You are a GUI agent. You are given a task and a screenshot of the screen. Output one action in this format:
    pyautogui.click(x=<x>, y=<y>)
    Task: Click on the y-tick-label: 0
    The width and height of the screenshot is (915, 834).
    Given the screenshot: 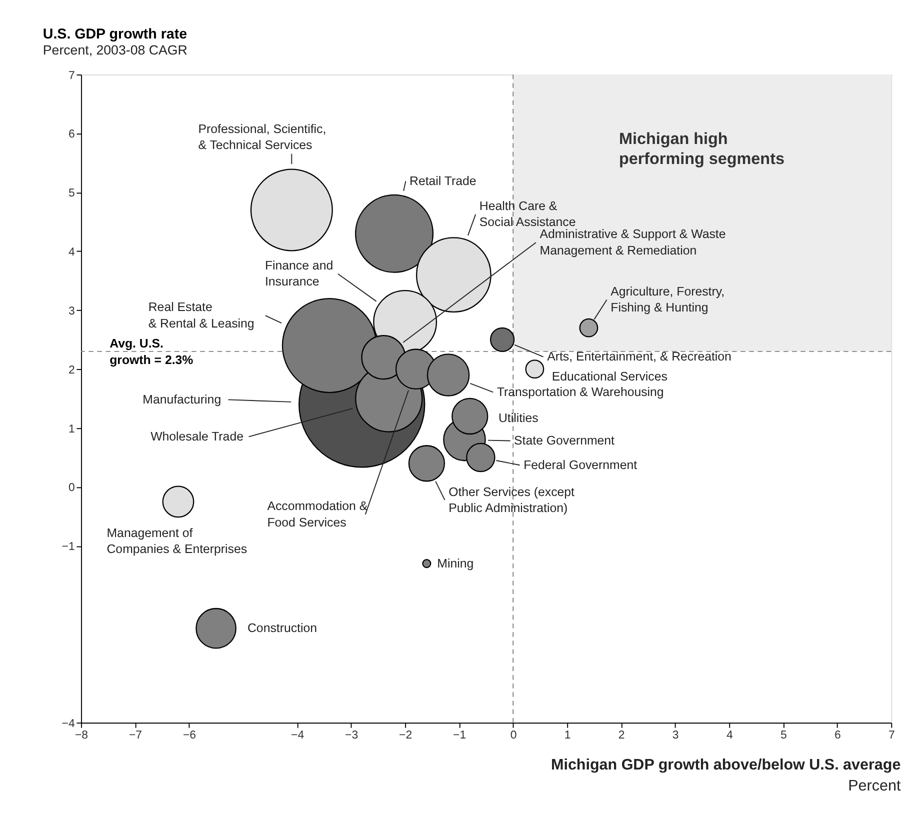 What is the action you would take?
    pyautogui.click(x=71, y=488)
    